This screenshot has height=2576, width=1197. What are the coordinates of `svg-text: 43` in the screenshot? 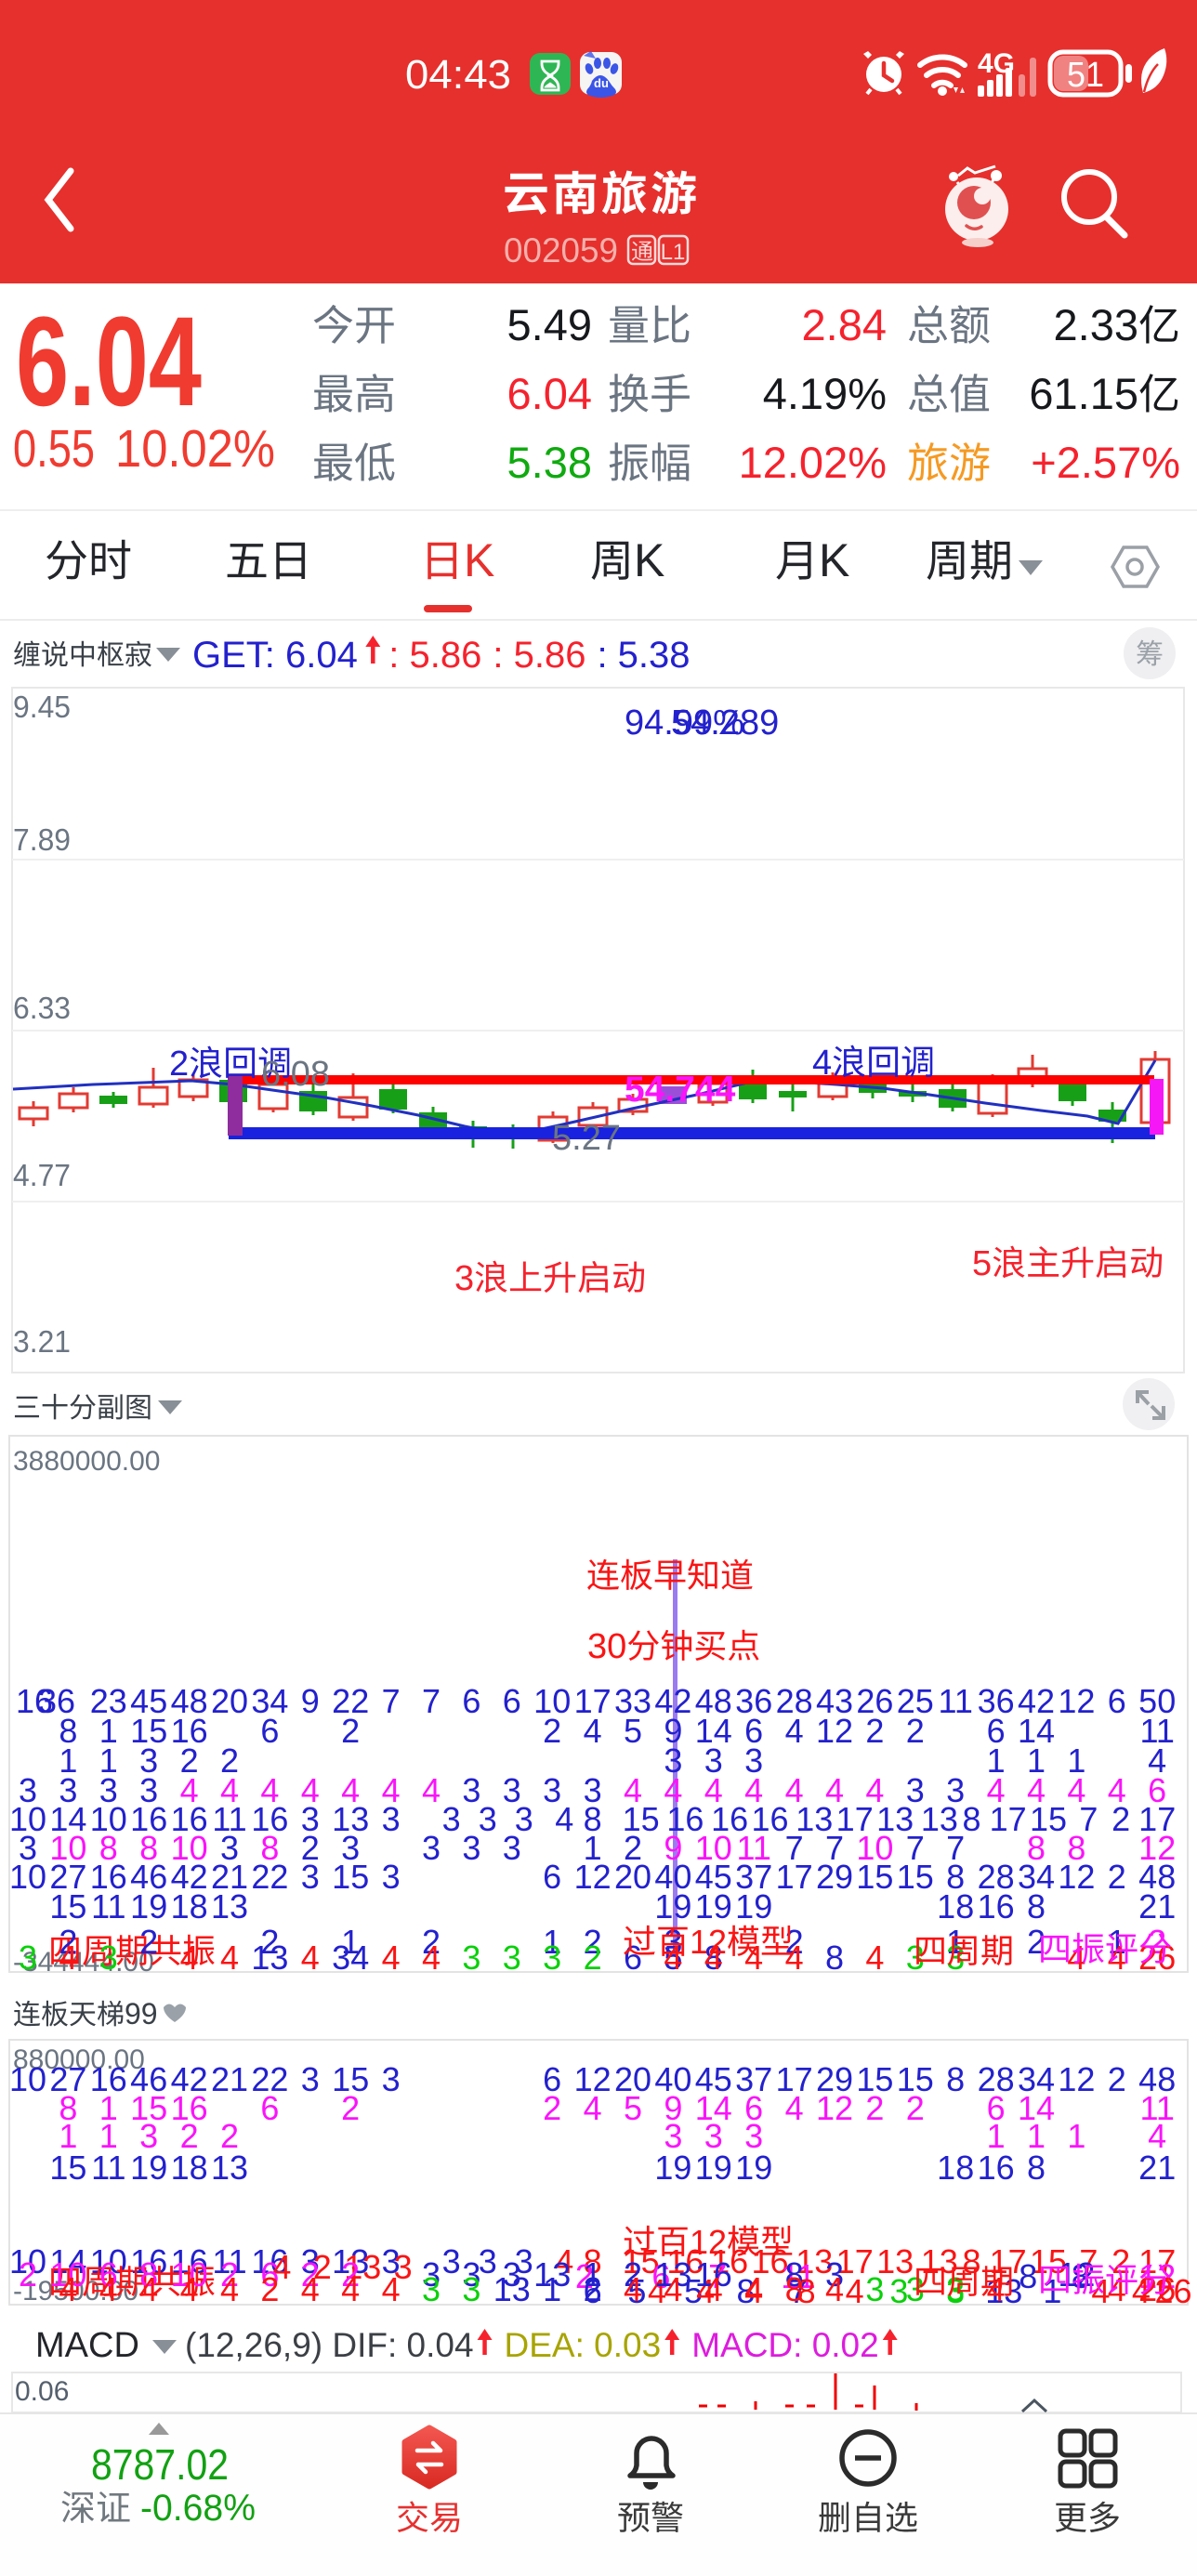 It's located at (834, 1701).